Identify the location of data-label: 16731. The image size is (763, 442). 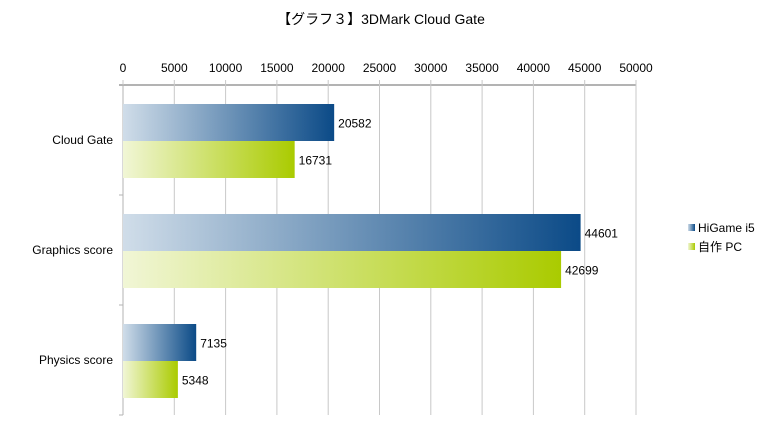
(316, 161).